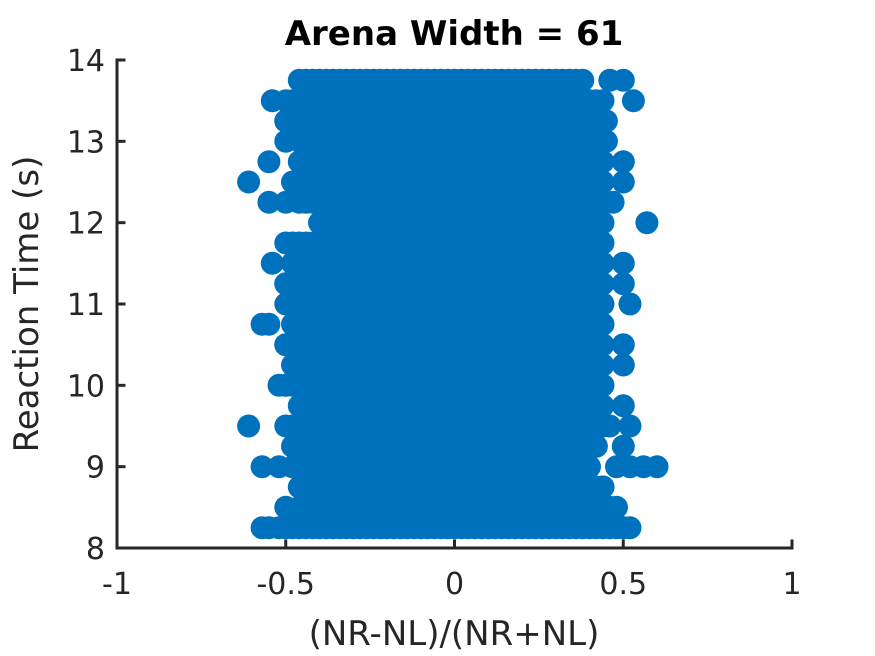  Describe the element at coordinates (454, 584) in the screenshot. I see `x-tick-label: 0` at that location.